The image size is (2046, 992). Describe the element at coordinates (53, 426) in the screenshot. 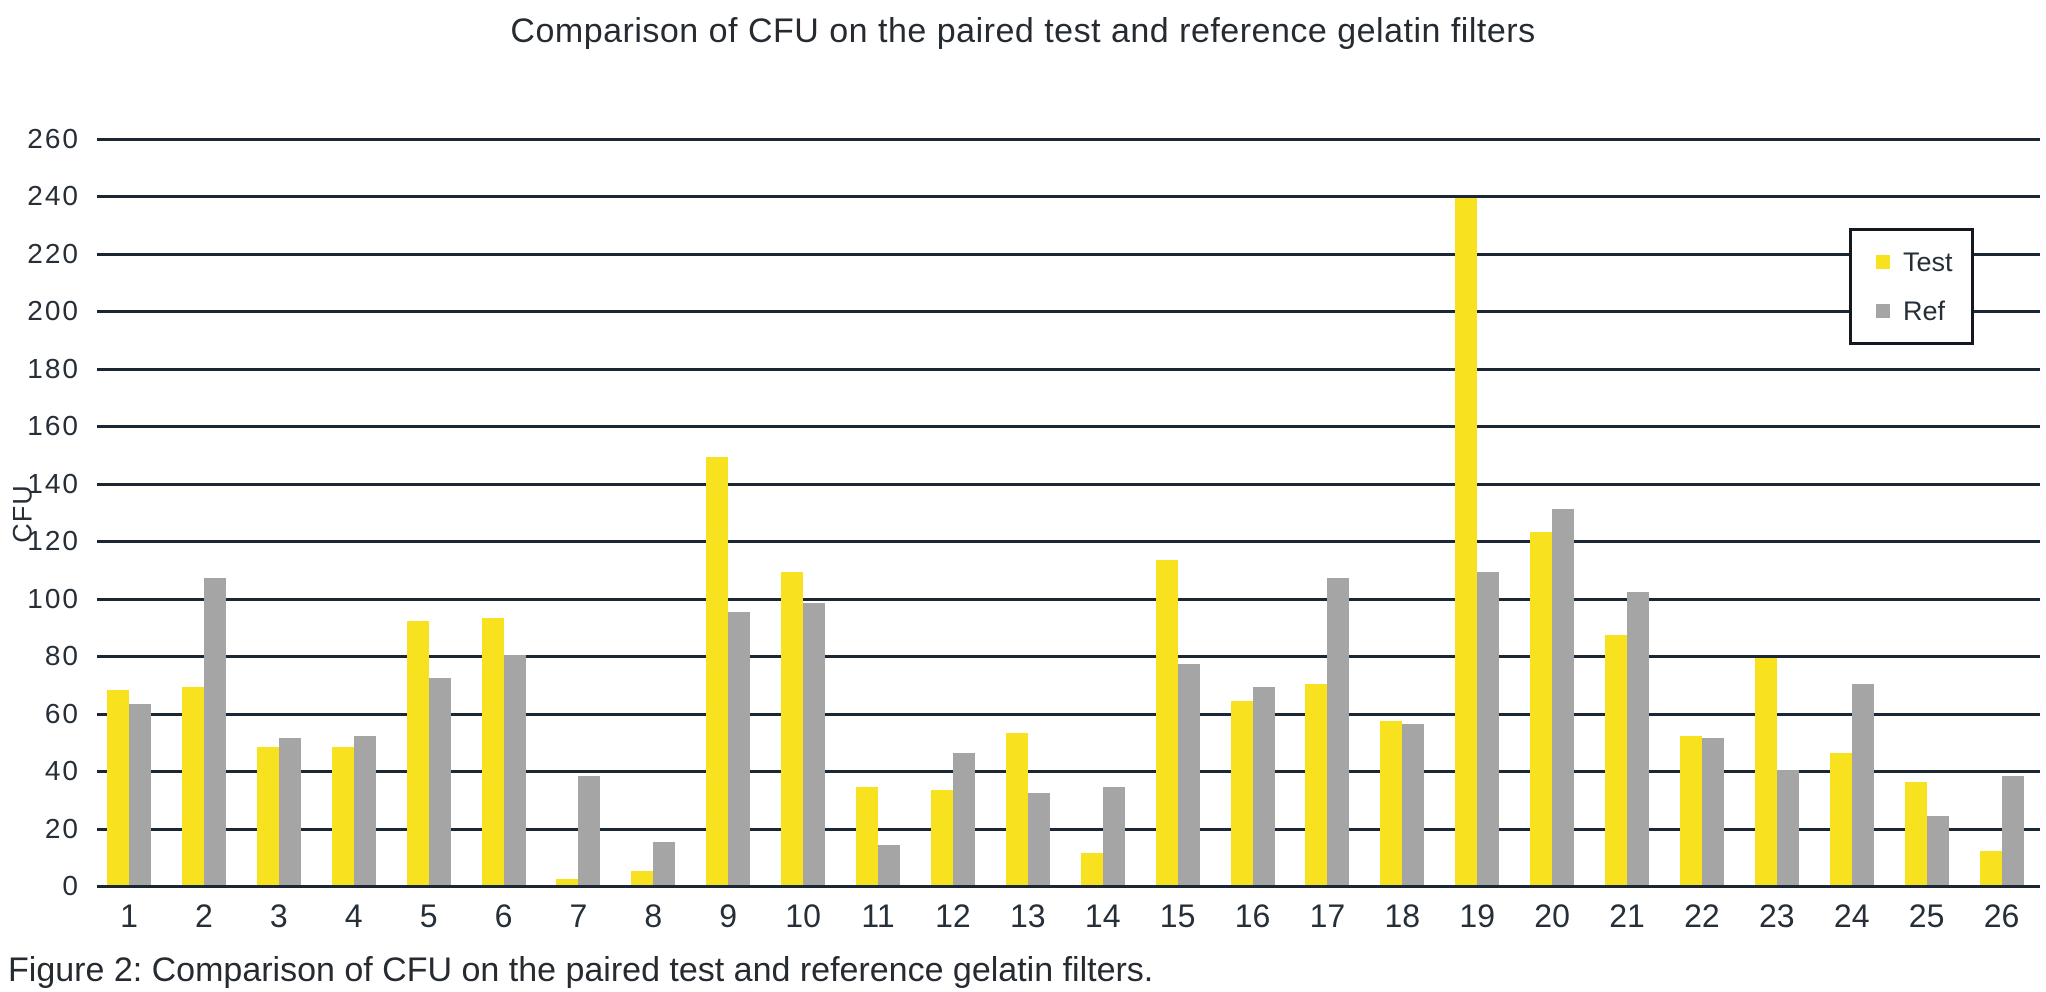

I see `y-tick-label-160: 160` at that location.